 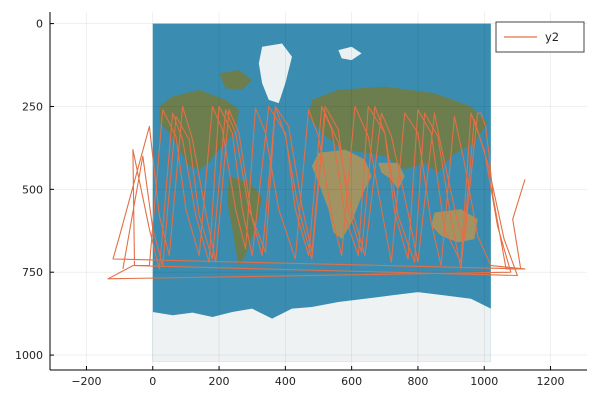 What do you see at coordinates (32, 272) in the screenshot?
I see `y-tick-label-3: 750` at bounding box center [32, 272].